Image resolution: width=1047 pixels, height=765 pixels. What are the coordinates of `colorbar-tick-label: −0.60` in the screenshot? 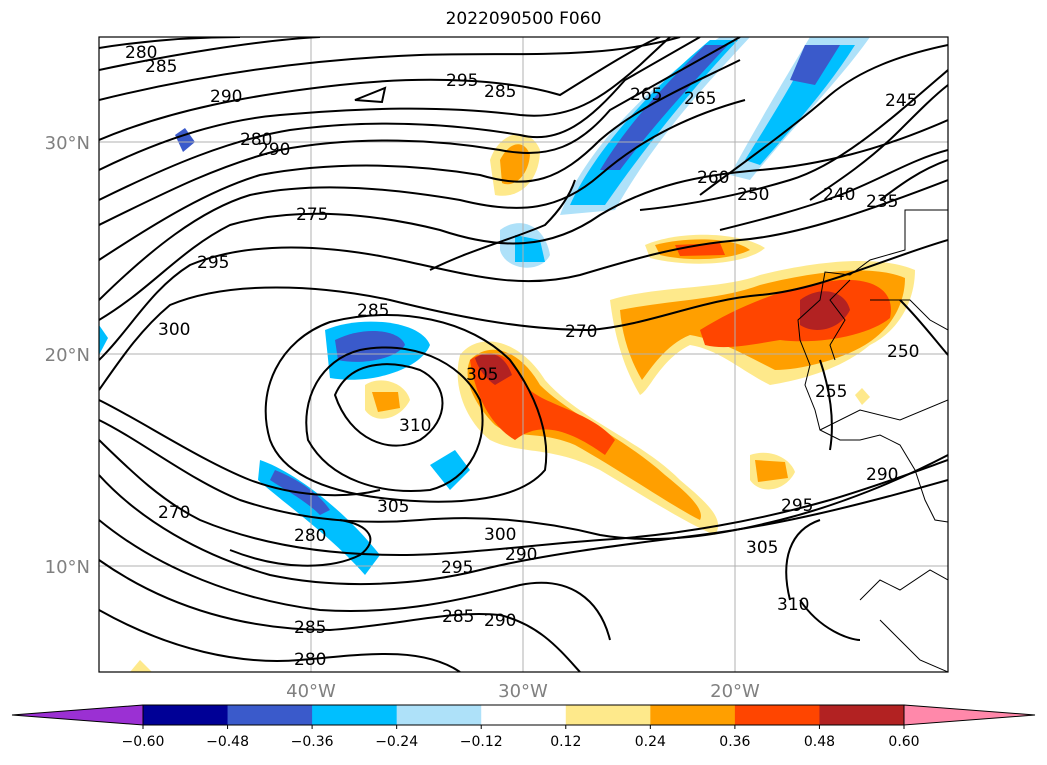 It's located at (143, 742).